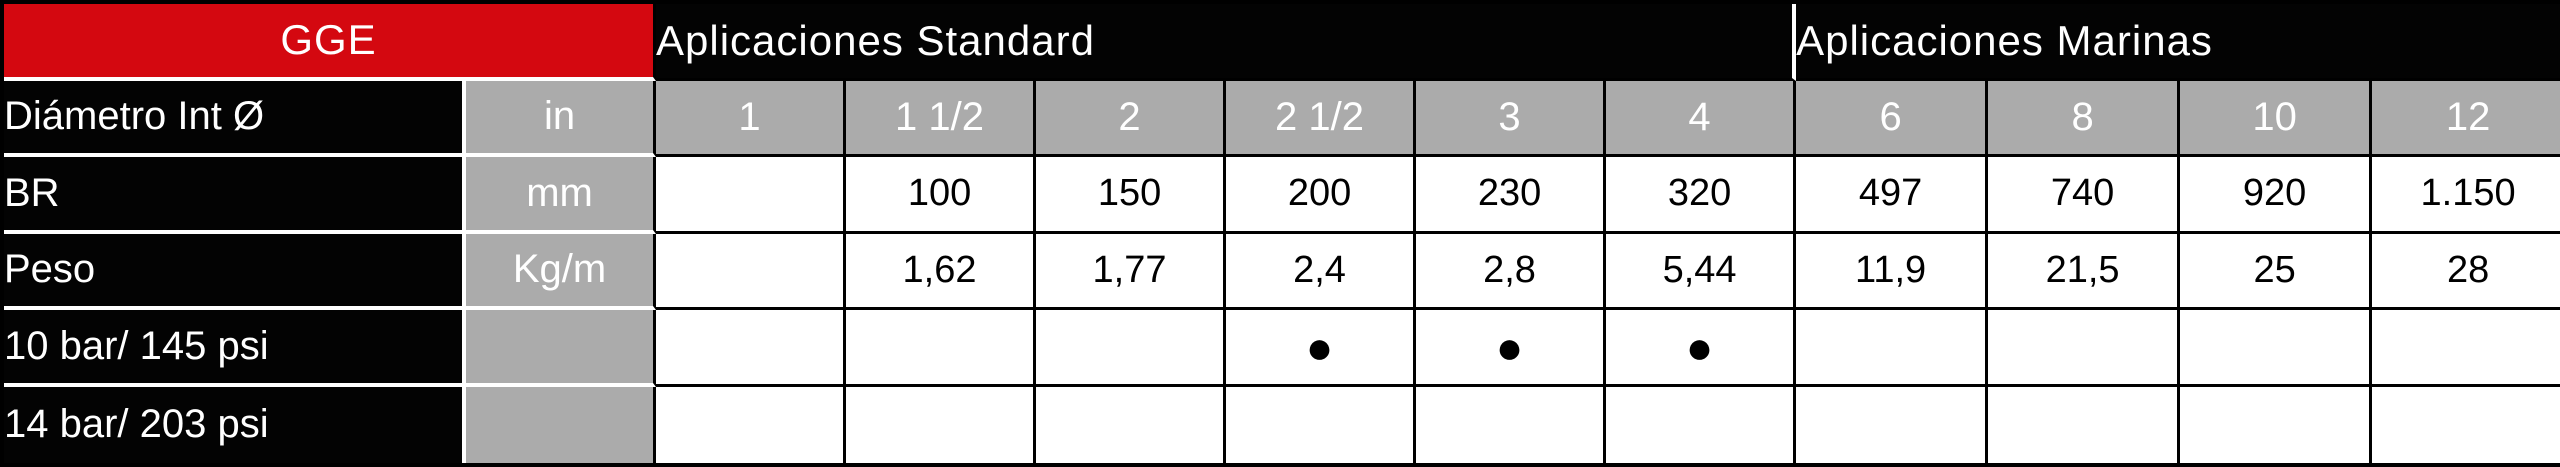 The width and height of the screenshot is (2560, 467). I want to click on unit-kg-m: Kg/m, so click(561, 271).